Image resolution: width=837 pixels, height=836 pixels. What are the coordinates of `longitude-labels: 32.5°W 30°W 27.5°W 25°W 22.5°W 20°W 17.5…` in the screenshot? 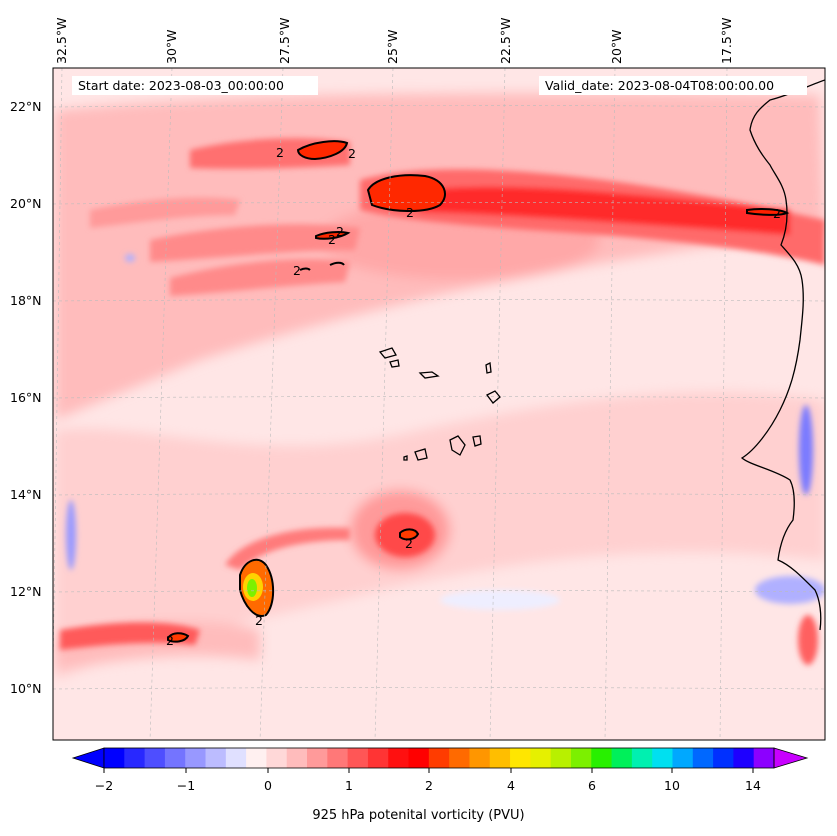 It's located at (394, 41).